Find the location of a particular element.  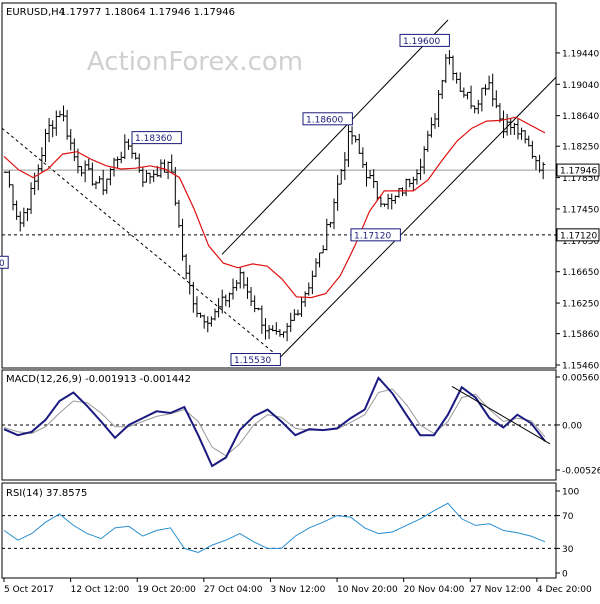

rsi-y-tick-label: 70 is located at coordinates (568, 517).